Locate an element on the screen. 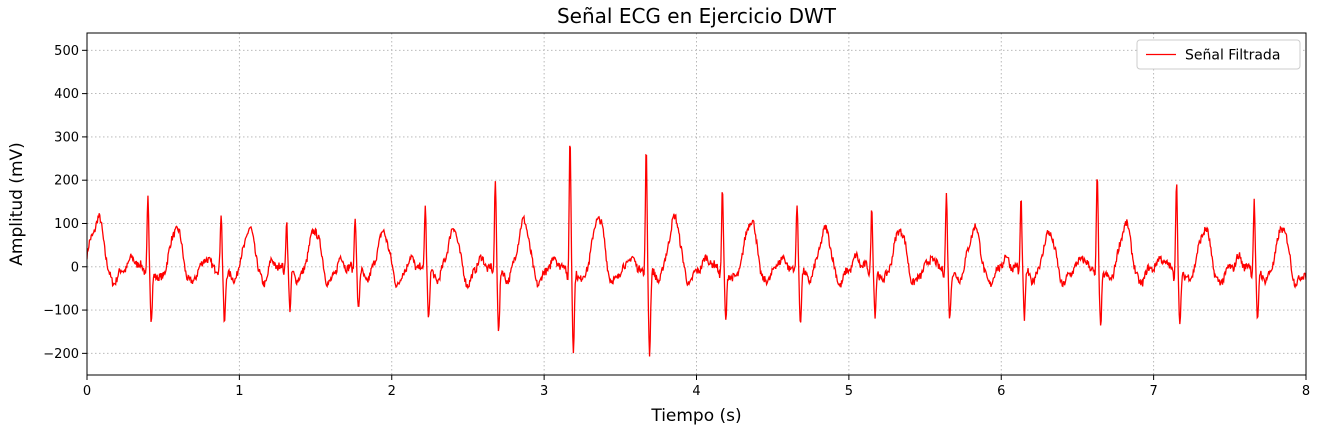  x-tick-label: 1 is located at coordinates (239, 391).